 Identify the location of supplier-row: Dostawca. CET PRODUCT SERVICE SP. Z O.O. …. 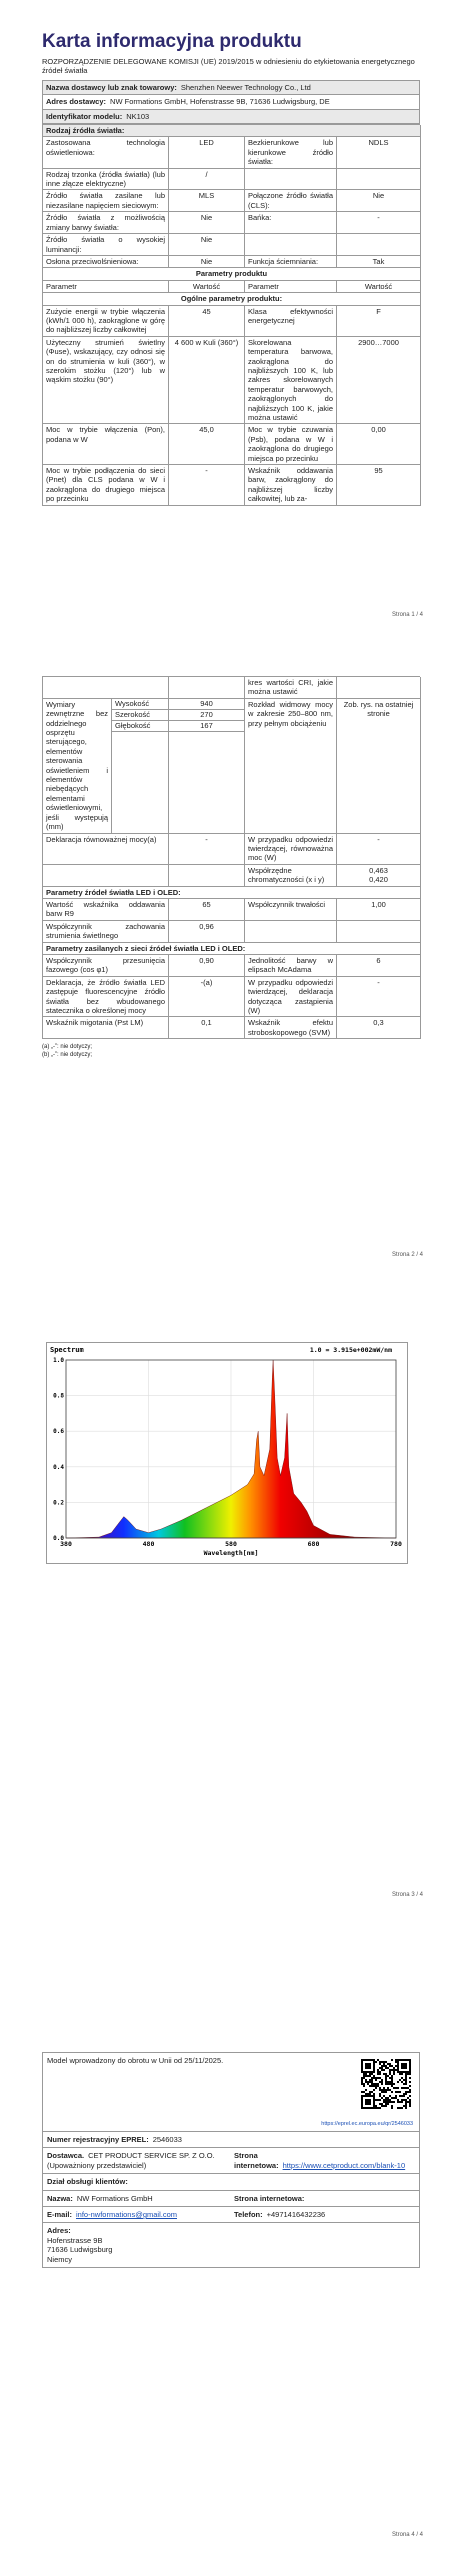
(231, 2161).